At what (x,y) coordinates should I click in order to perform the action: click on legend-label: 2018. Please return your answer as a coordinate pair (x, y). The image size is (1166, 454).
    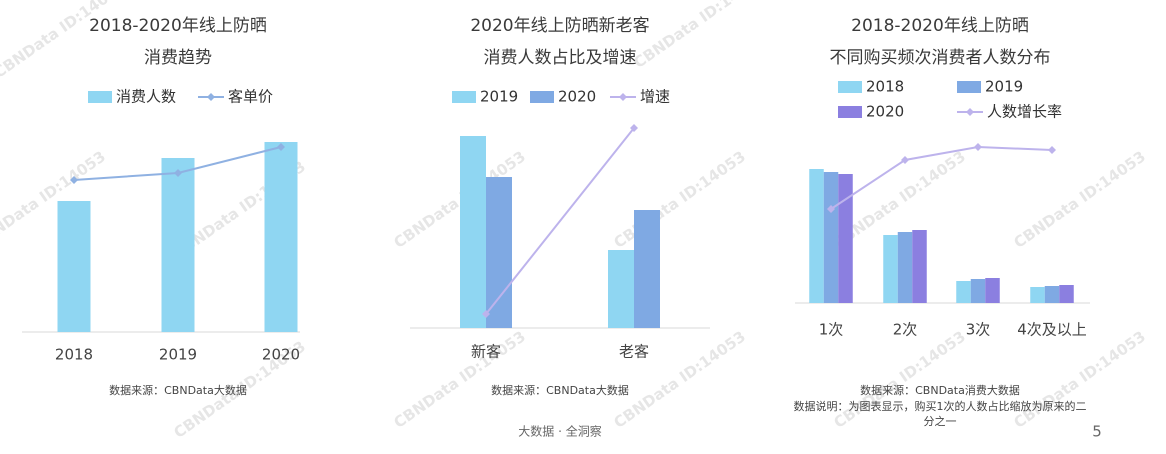
    Looking at the image, I should click on (885, 87).